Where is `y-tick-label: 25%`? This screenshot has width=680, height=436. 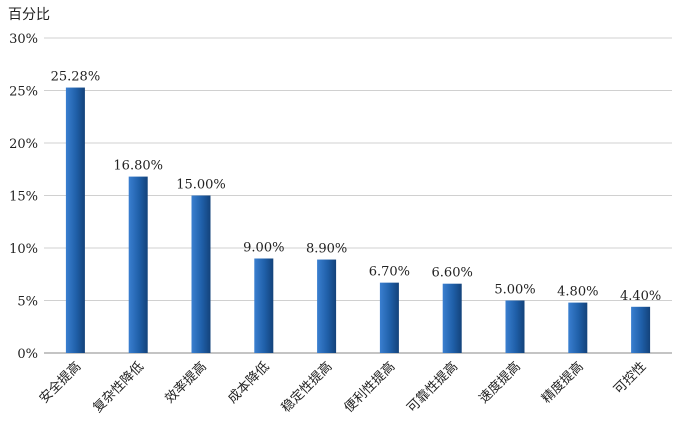 y-tick-label: 25% is located at coordinates (23, 92).